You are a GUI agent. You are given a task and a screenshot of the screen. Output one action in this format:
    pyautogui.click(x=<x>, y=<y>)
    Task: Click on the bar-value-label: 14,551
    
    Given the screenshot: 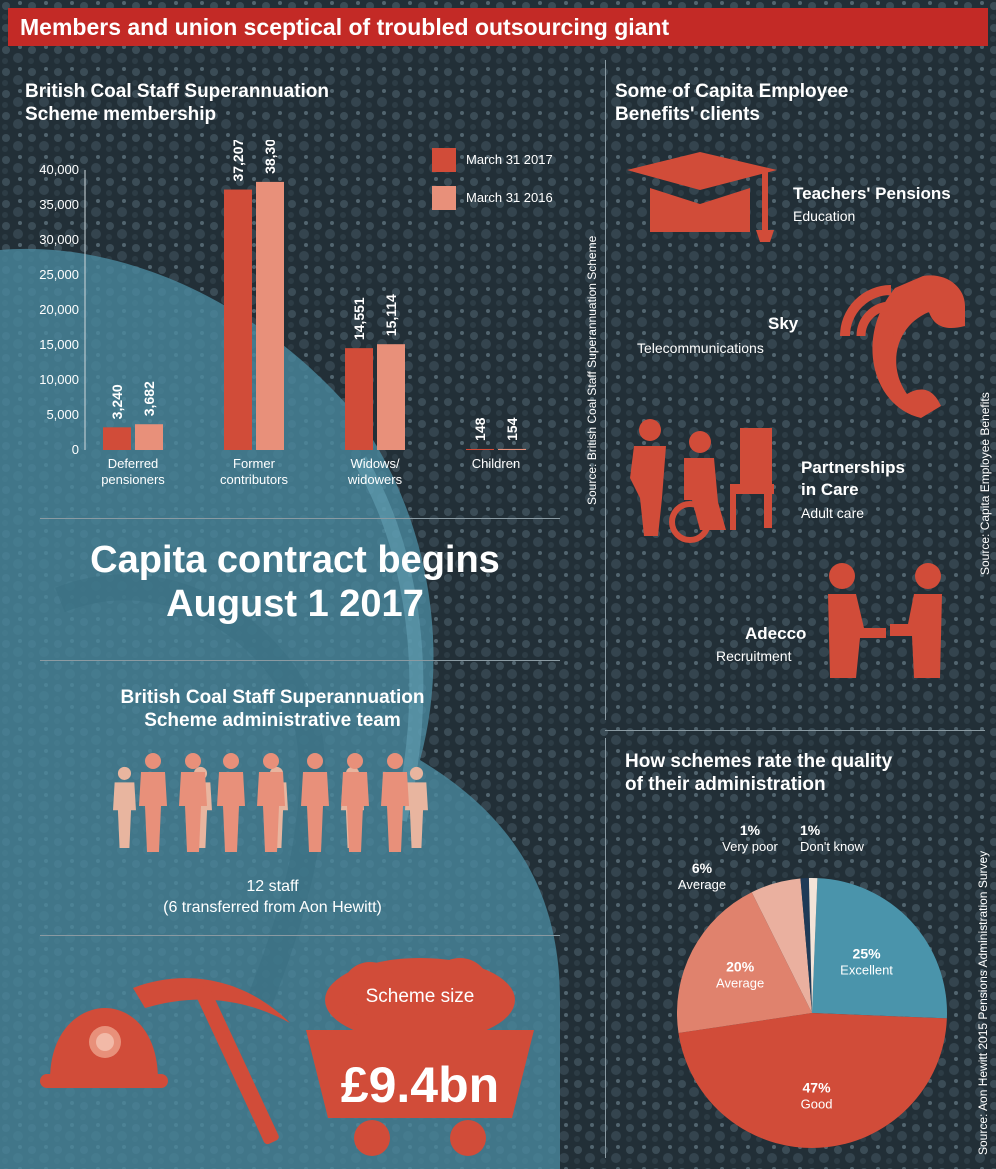 What is the action you would take?
    pyautogui.click(x=359, y=318)
    